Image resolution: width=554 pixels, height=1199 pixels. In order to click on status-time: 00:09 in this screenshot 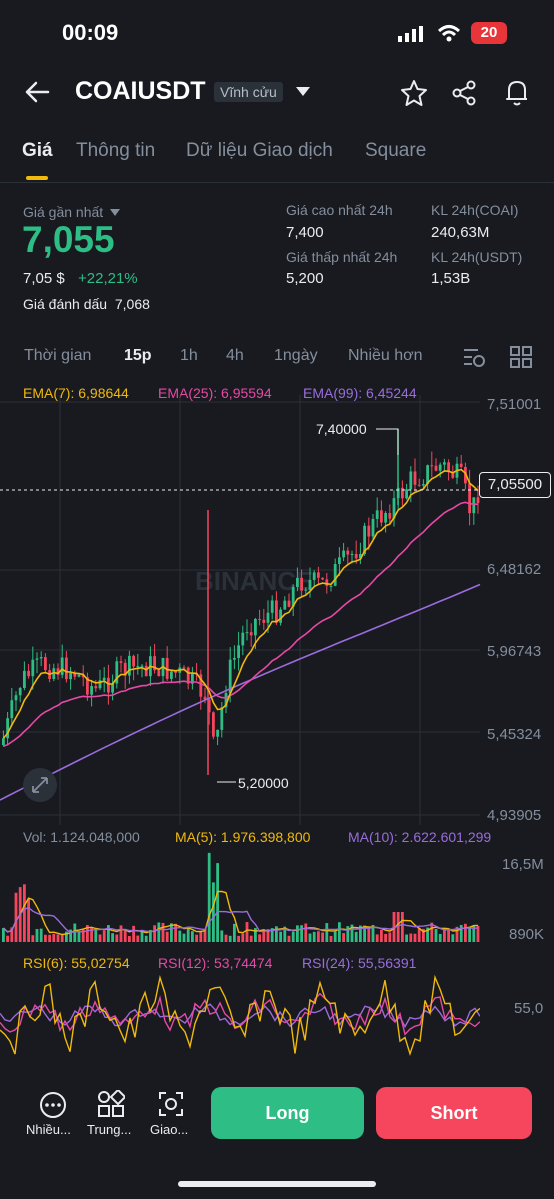, I will do `click(90, 32)`.